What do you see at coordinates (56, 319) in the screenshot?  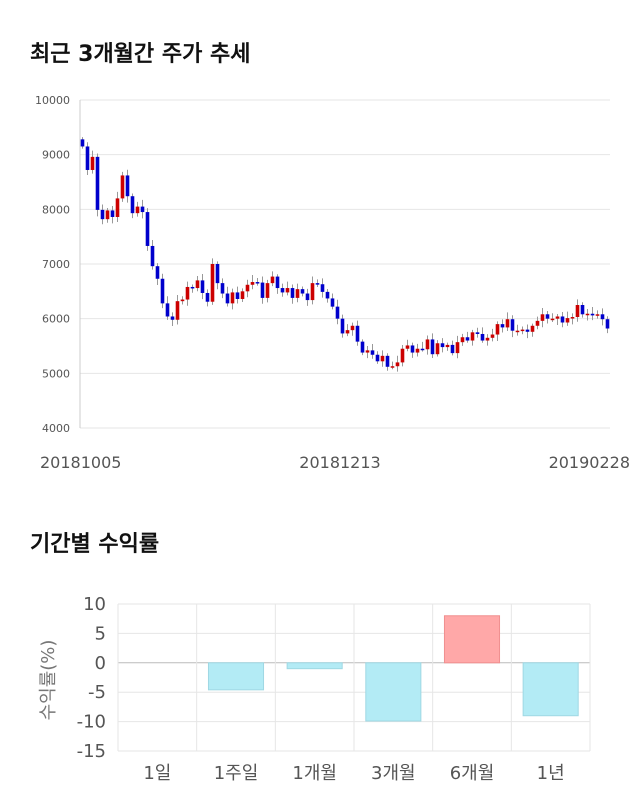 I see `candle-y-tick-label: 6000` at bounding box center [56, 319].